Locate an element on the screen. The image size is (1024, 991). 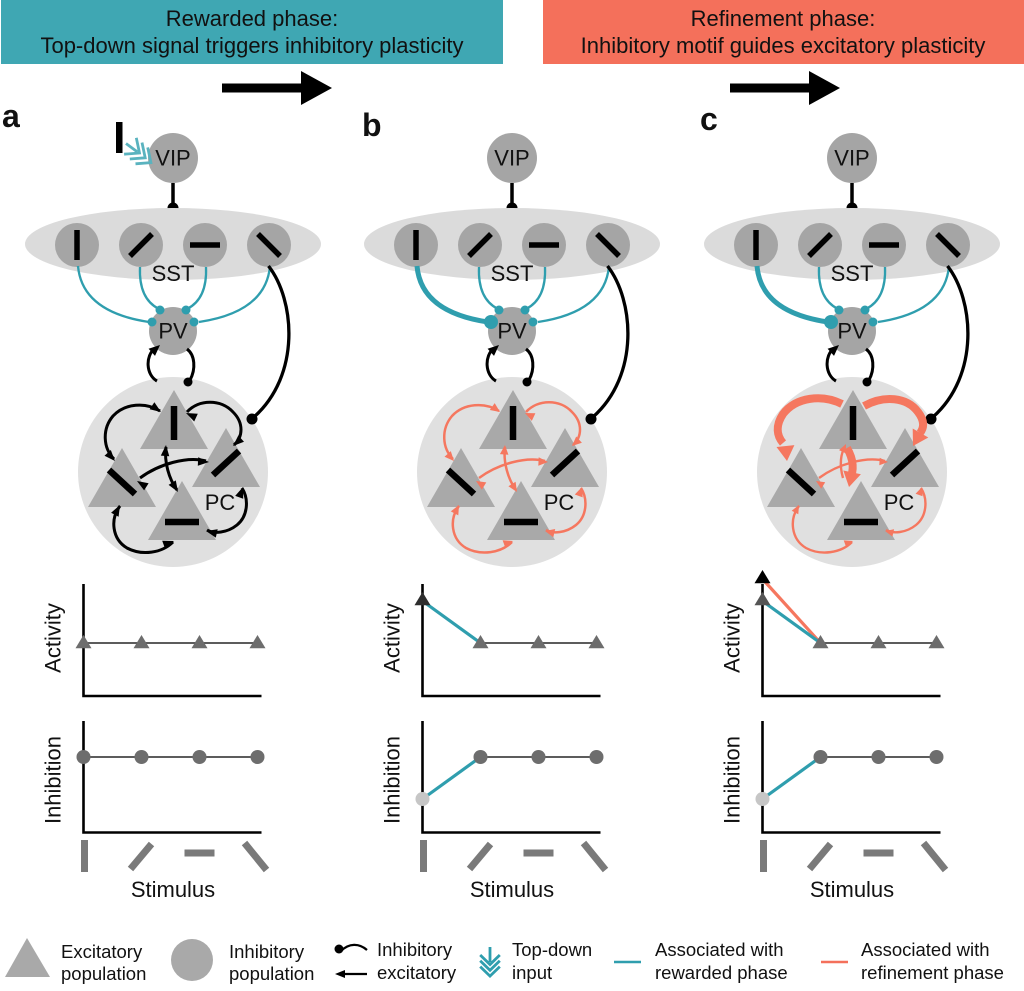
svg-text: refinement phase is located at coordinates (932, 972).